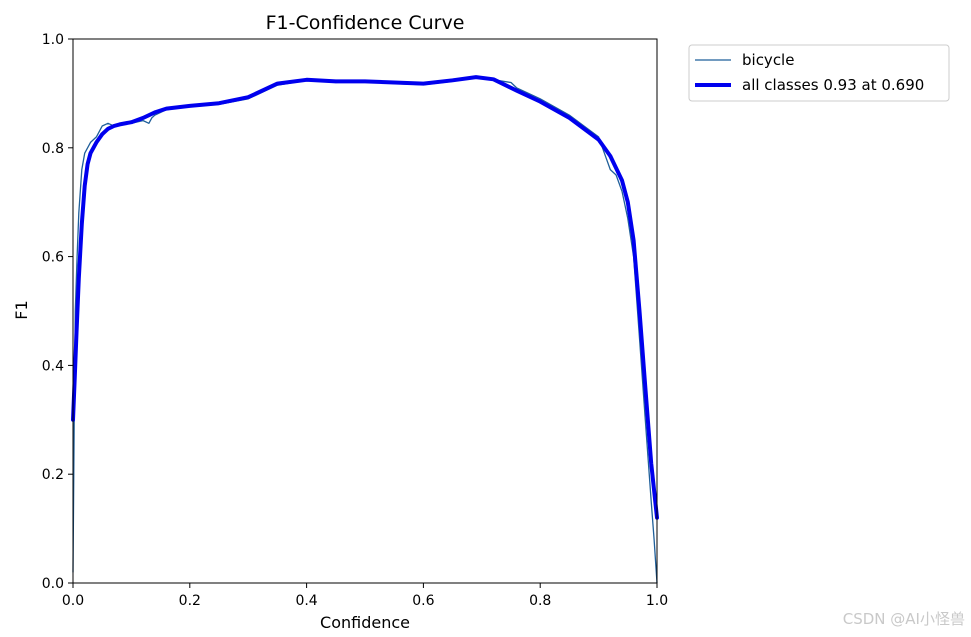 This screenshot has width=971, height=637. I want to click on y-tick-label: 0.0, so click(53, 584).